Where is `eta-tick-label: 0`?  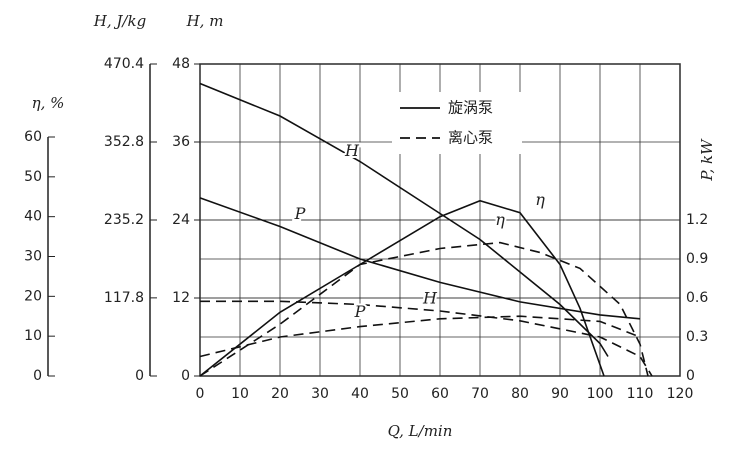 eta-tick-label: 0 is located at coordinates (37, 376).